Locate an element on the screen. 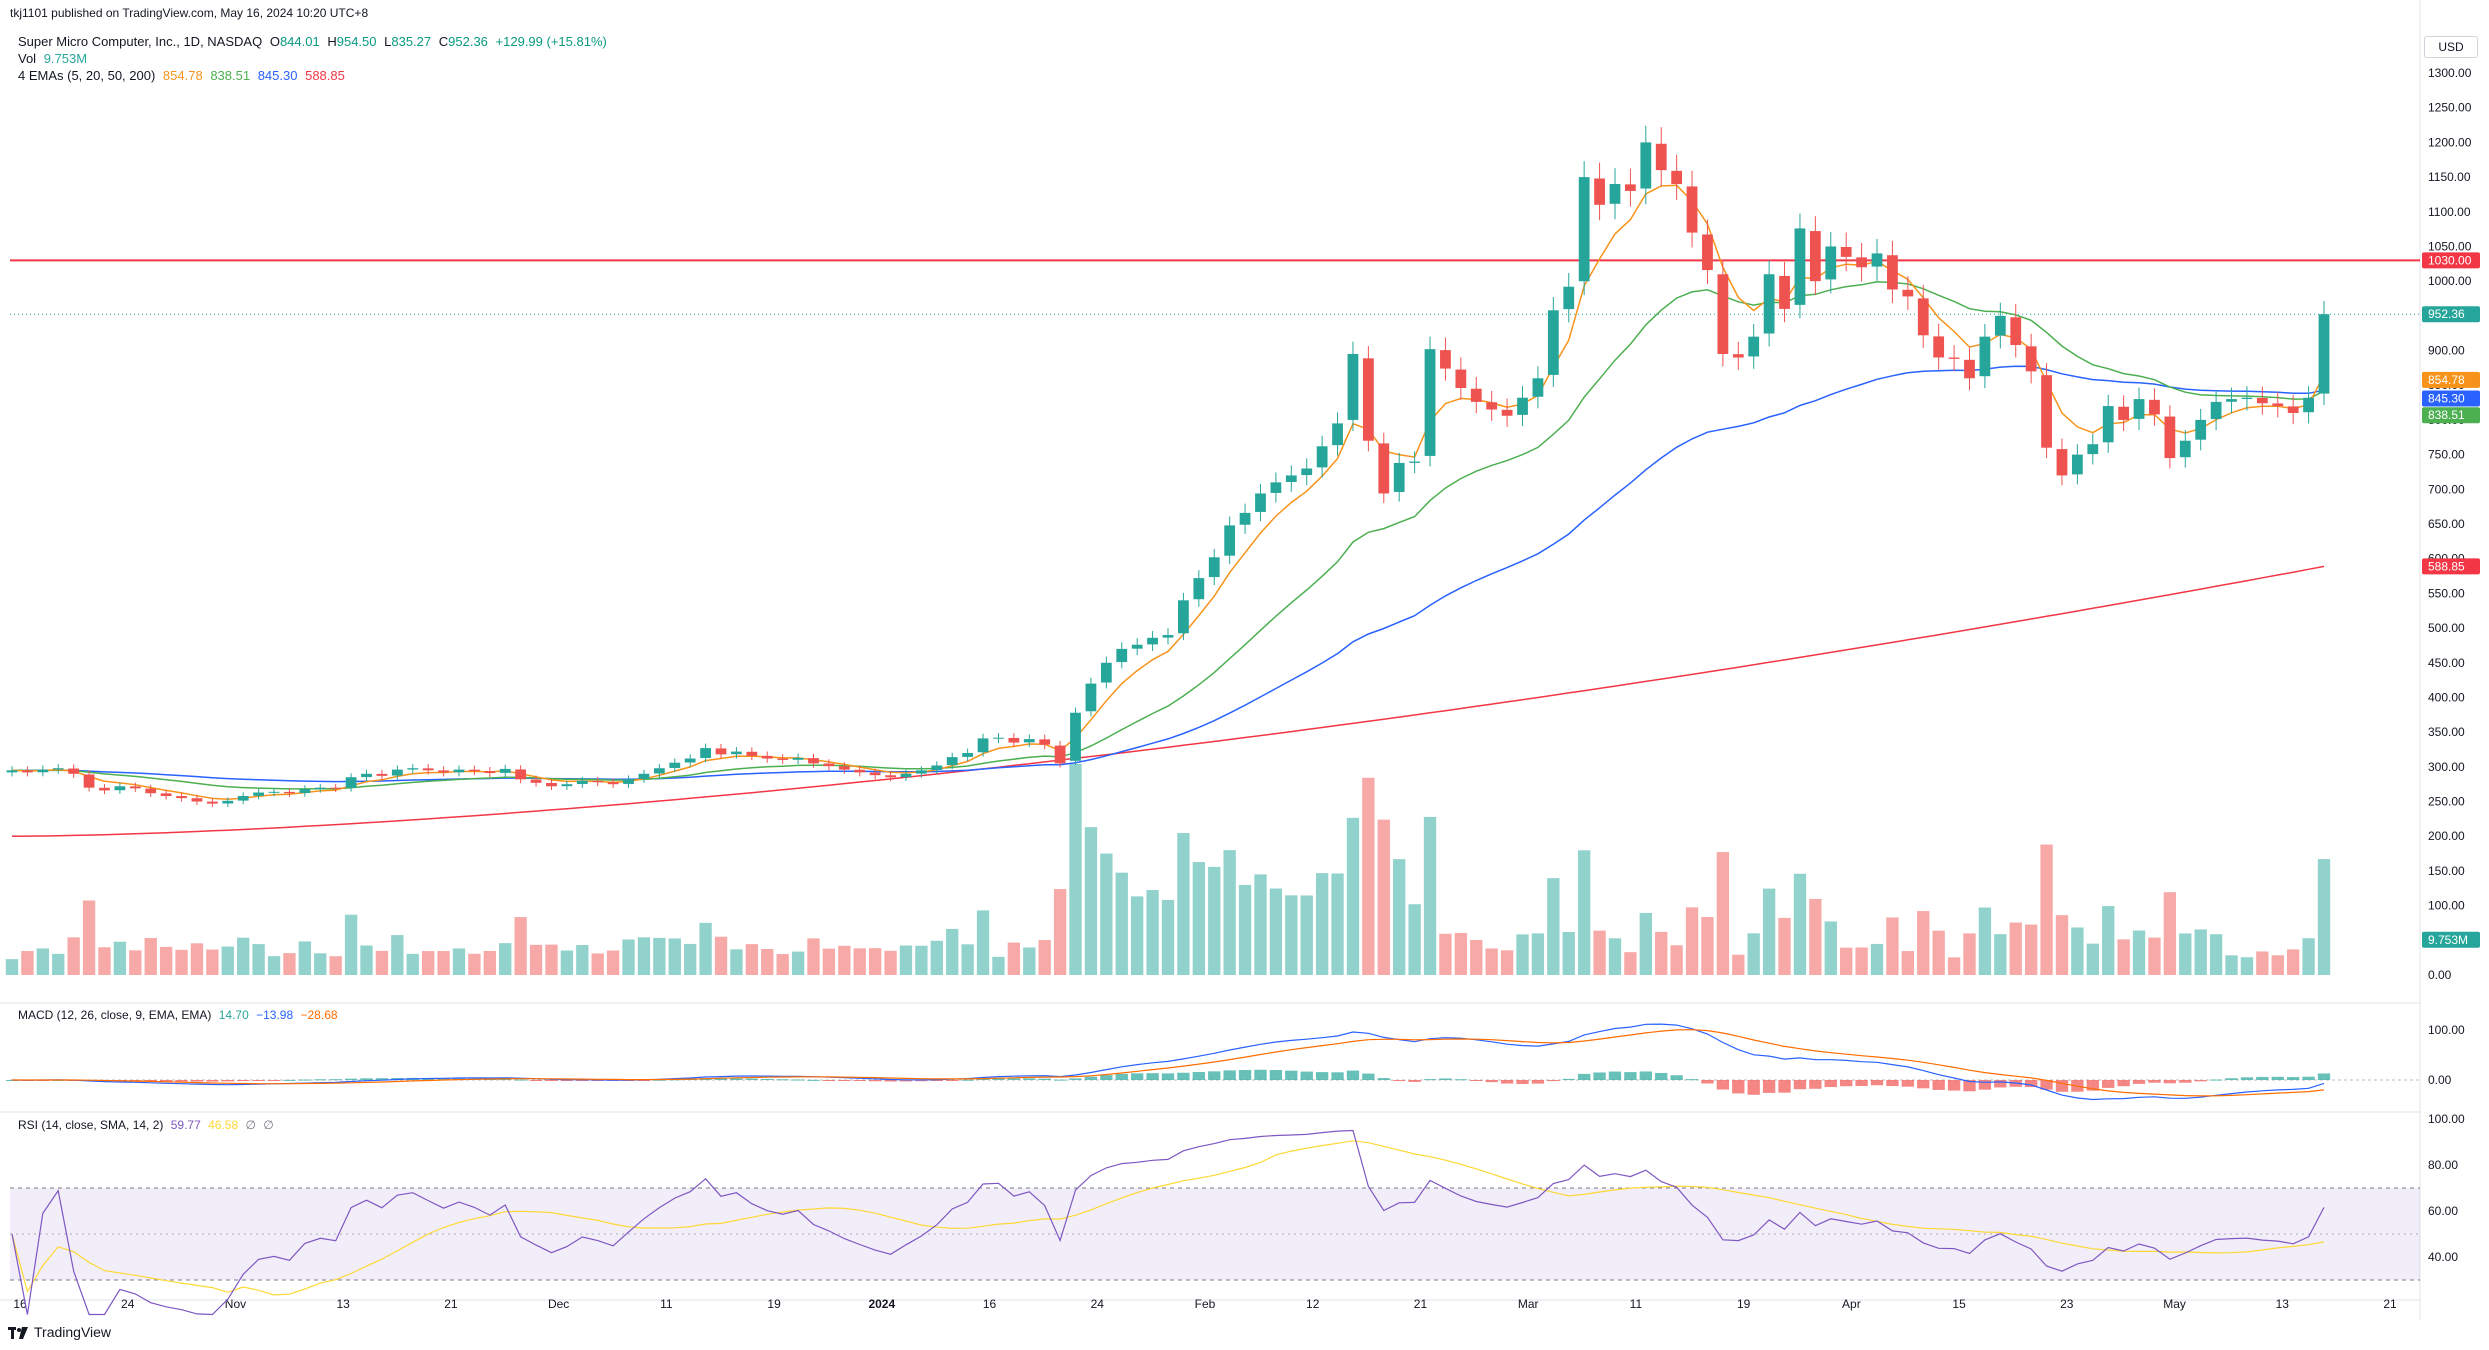 Image resolution: width=2489 pixels, height=1350 pixels. price-tick-label: 350.00 is located at coordinates (2446, 732).